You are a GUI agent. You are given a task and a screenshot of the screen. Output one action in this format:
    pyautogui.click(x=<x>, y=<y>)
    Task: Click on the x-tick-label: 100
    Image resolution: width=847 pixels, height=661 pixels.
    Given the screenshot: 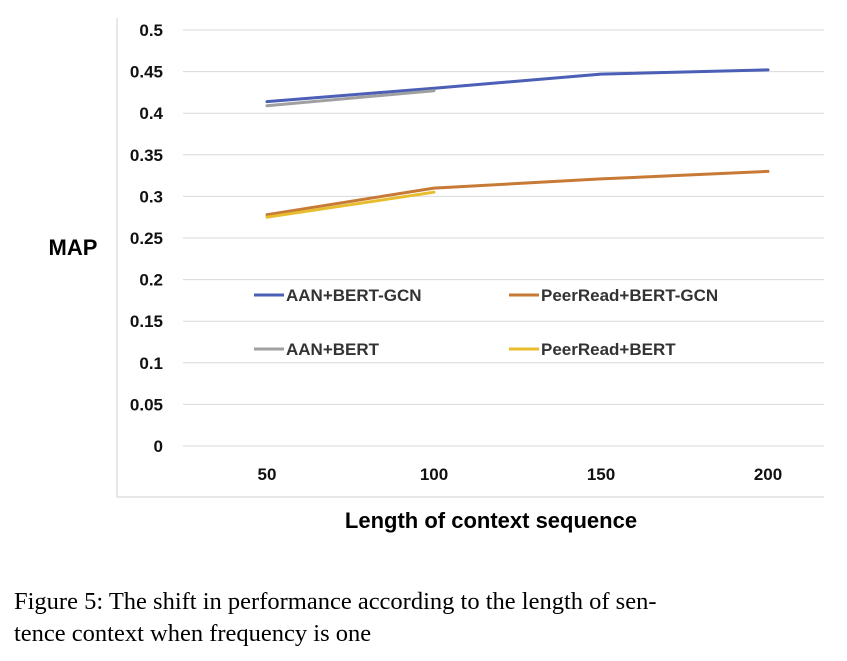 What is the action you would take?
    pyautogui.click(x=434, y=474)
    